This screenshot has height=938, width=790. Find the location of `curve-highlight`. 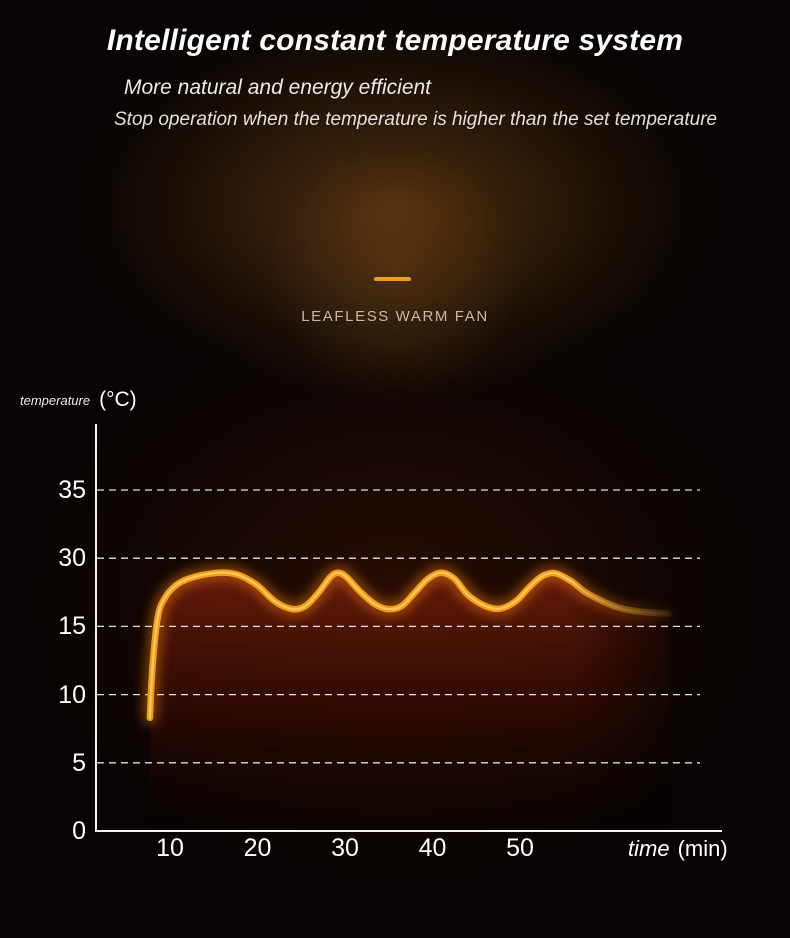

curve-highlight is located at coordinates (409, 645).